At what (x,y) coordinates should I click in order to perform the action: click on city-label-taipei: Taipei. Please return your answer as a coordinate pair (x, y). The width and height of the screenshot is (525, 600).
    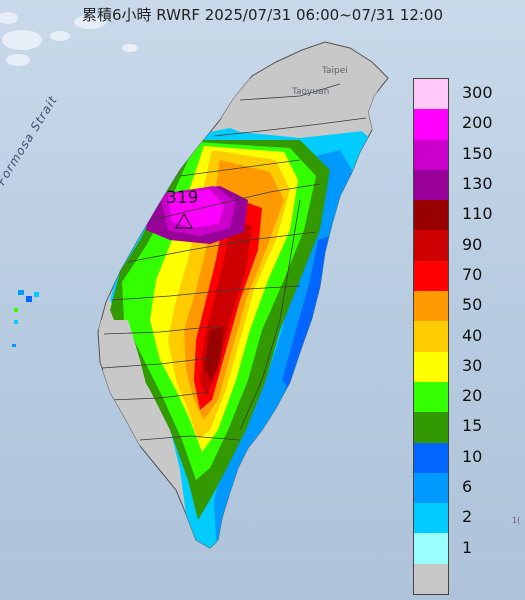
    Looking at the image, I should click on (335, 71).